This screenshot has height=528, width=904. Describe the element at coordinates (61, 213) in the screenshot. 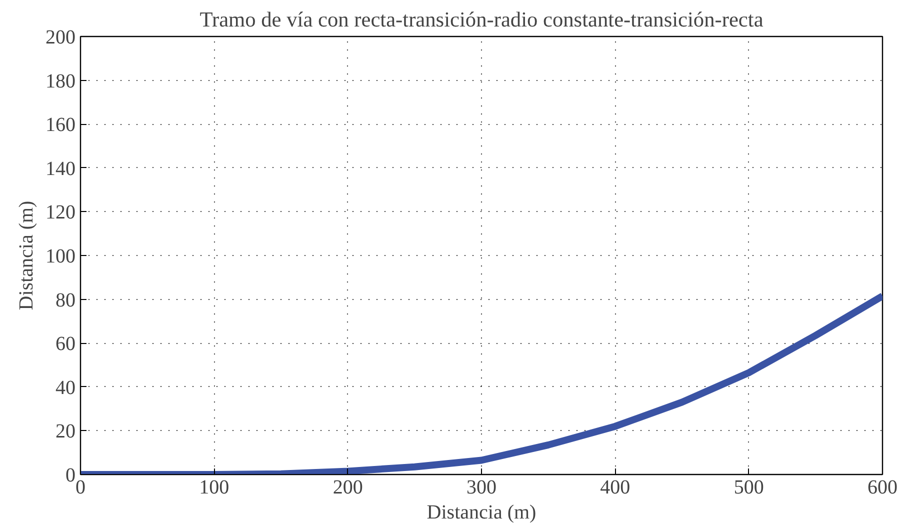

I see `y-tick-label: 120` at that location.